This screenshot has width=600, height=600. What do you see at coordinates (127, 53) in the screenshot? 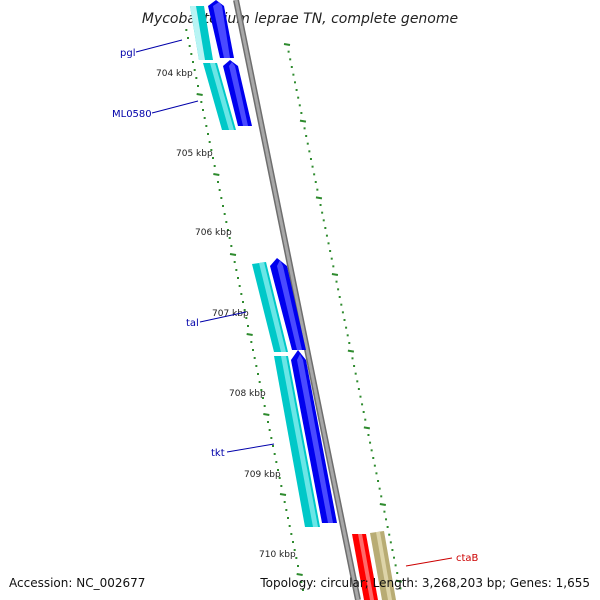
I see `gene-label-text: pgl` at bounding box center [127, 53].